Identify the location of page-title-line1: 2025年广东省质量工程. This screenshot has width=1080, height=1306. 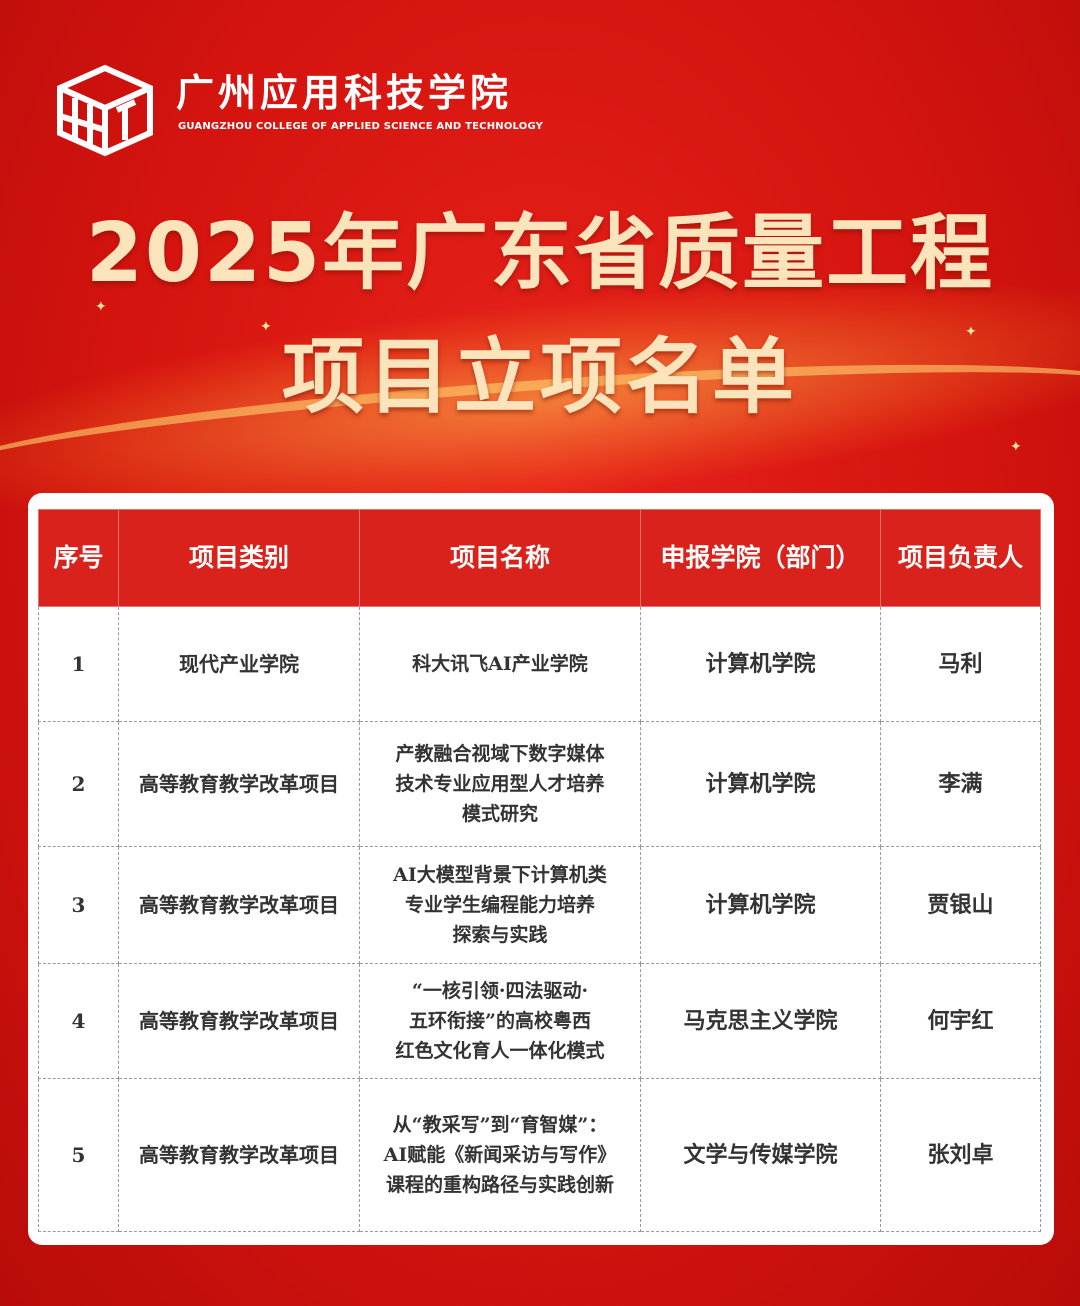
(540, 253).